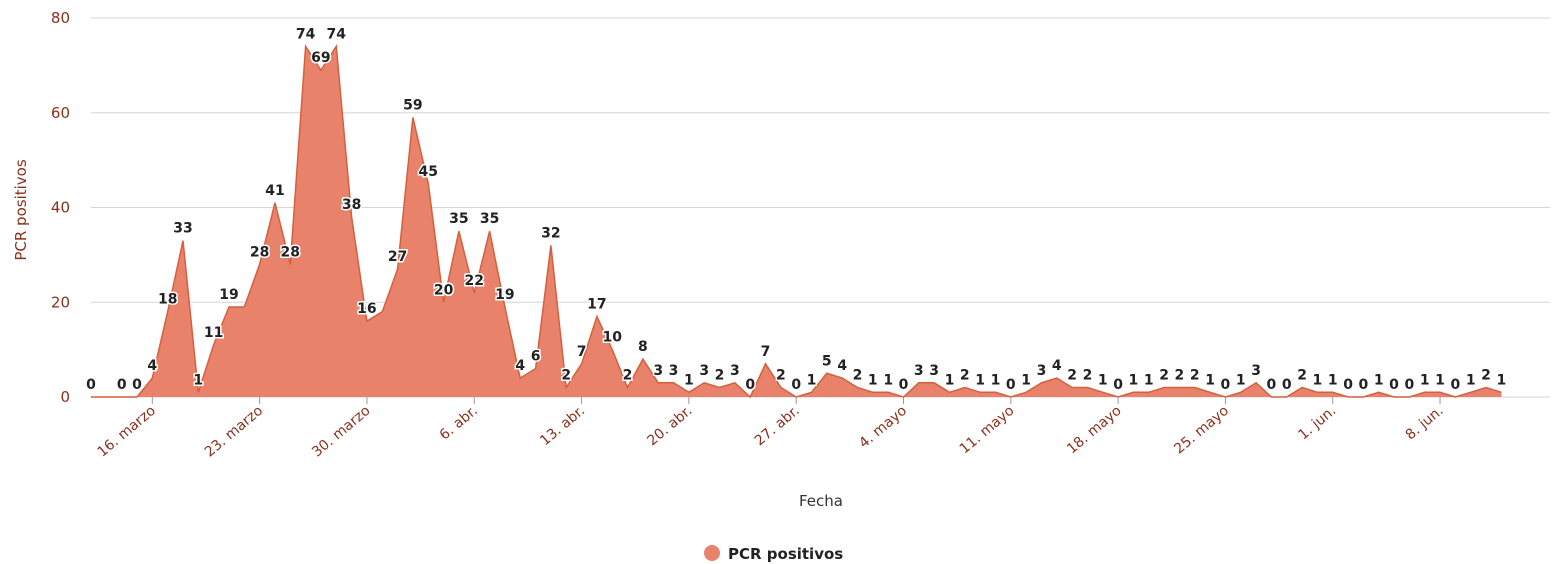  Describe the element at coordinates (643, 347) in the screenshot. I see `data-label: 8` at that location.